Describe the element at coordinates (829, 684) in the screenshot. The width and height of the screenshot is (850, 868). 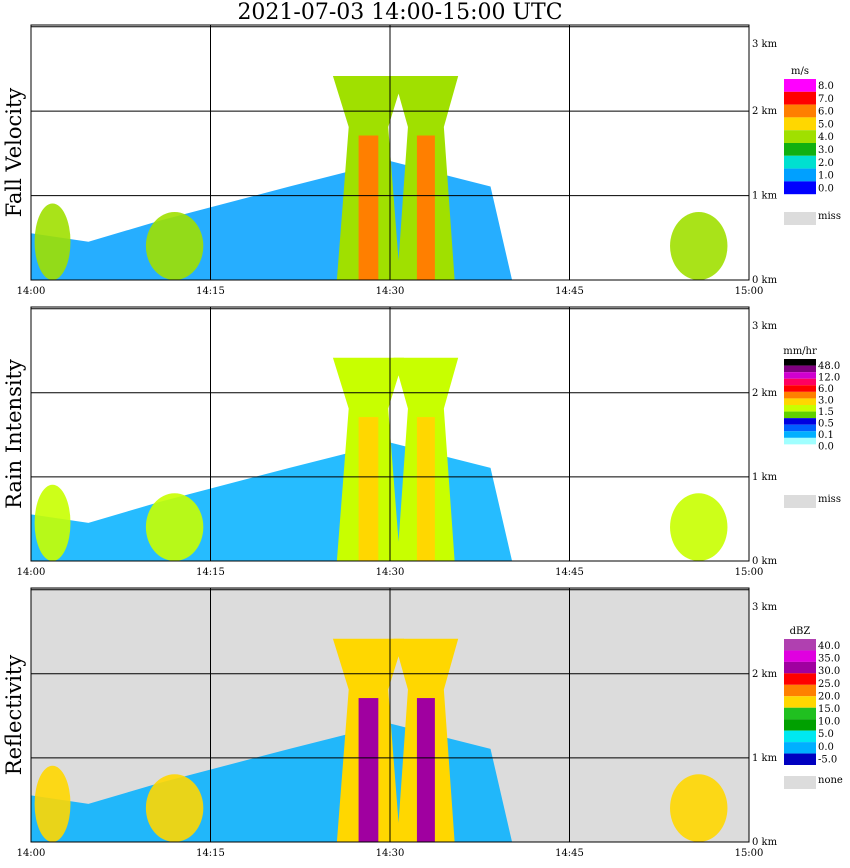
I see `legend-label: 25.0` at that location.